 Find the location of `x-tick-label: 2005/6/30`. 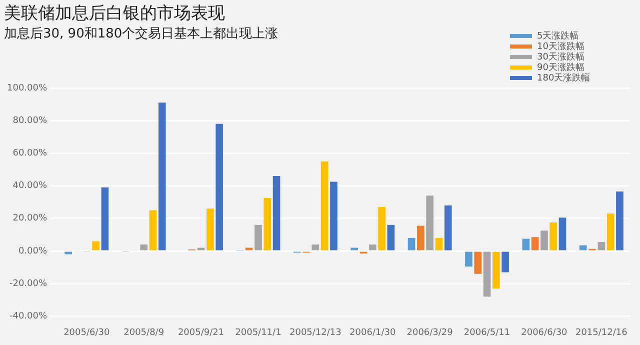

x-tick-label: 2005/6/30 is located at coordinates (87, 333).